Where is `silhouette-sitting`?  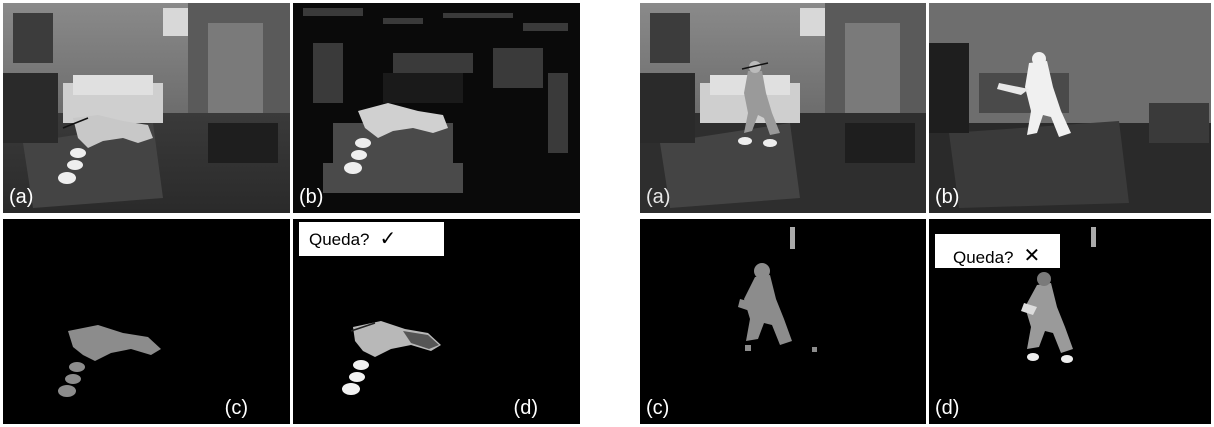
silhouette-sitting is located at coordinates (783, 321).